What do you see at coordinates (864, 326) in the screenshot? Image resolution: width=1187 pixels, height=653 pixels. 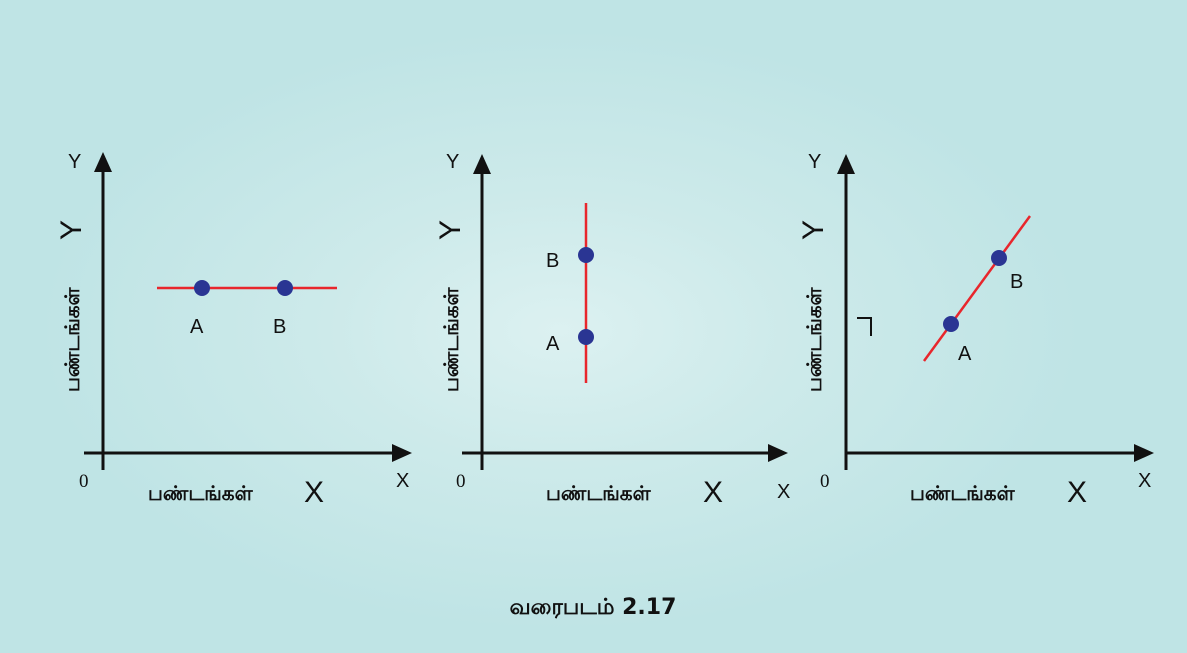 I see `corner-mark` at bounding box center [864, 326].